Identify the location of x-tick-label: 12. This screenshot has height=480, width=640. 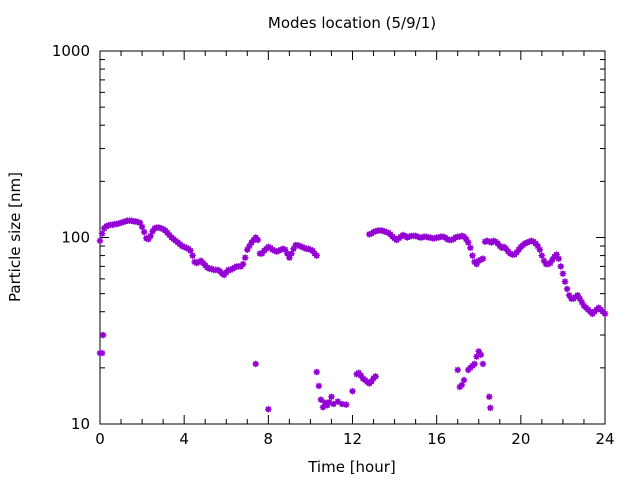
(352, 439).